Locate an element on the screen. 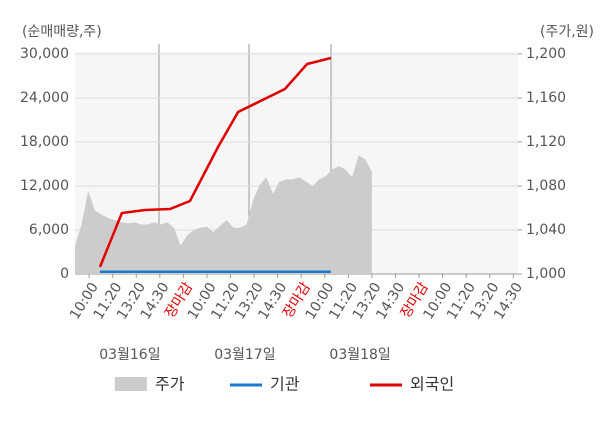 The height and width of the screenshot is (432, 600). y-tick-label: 18,000 is located at coordinates (44, 142).